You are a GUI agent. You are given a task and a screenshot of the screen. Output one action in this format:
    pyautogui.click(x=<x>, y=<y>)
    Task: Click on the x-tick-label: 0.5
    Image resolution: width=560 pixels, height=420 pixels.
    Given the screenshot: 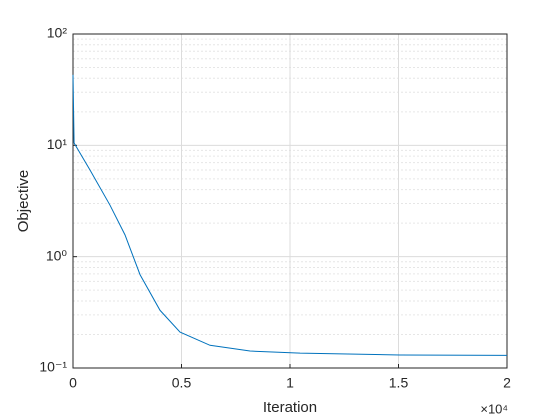 What is the action you would take?
    pyautogui.click(x=182, y=383)
    